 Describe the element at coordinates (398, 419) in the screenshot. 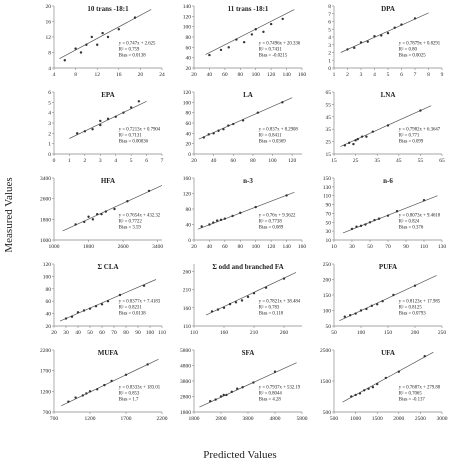

I see `x-tick-label: 2000` at that location.